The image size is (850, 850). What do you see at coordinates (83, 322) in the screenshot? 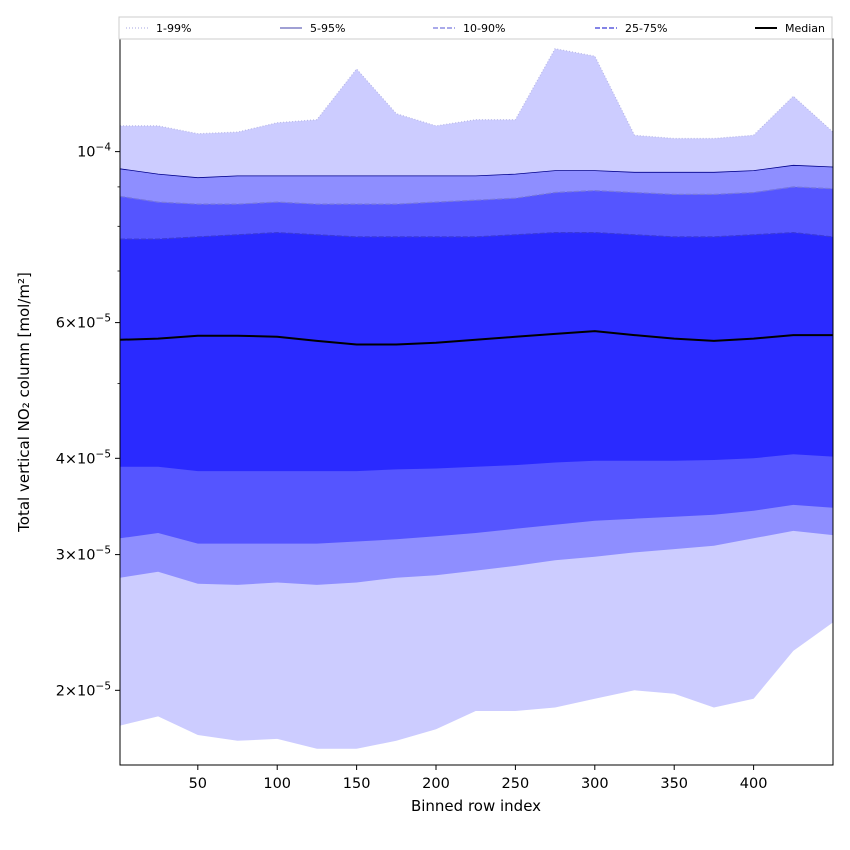
I see `y-tick-label: 6×10⁻⁵` at bounding box center [83, 322].